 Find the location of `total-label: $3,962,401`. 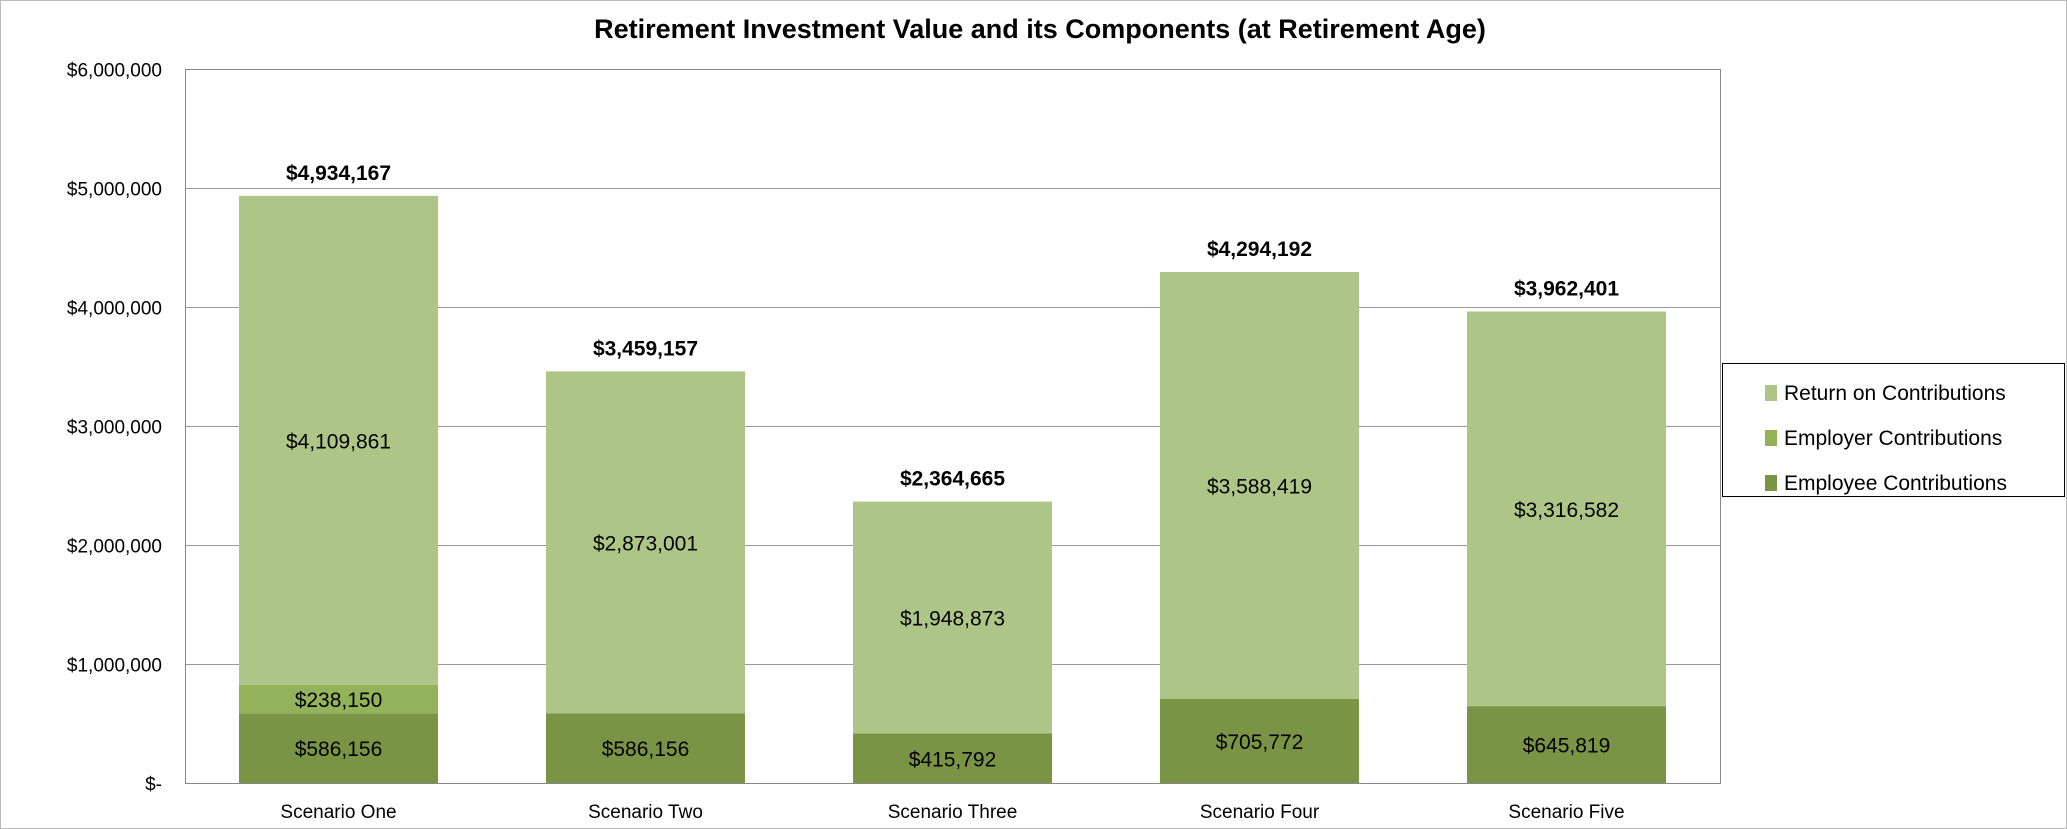

total-label: $3,962,401 is located at coordinates (1566, 288).